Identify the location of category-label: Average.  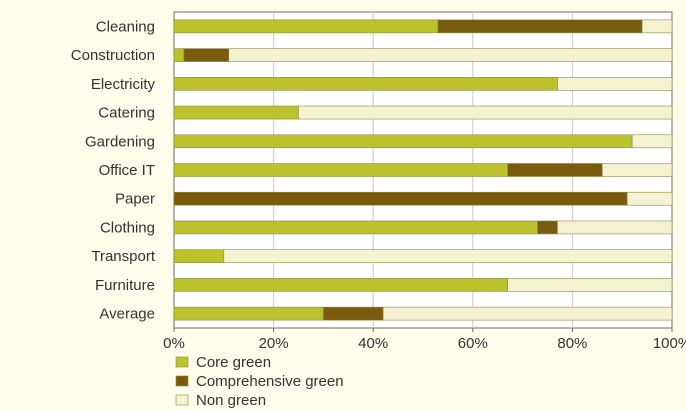
(127, 314).